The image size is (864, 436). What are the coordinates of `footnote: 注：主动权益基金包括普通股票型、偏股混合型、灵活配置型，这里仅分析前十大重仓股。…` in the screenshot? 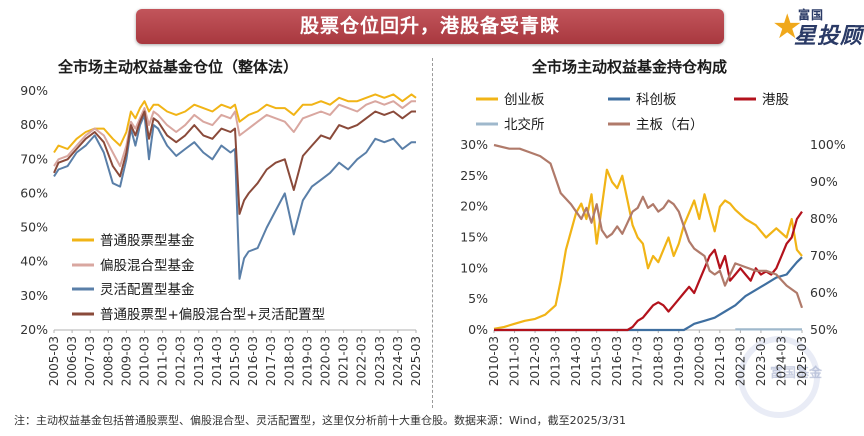 It's located at (320, 420).